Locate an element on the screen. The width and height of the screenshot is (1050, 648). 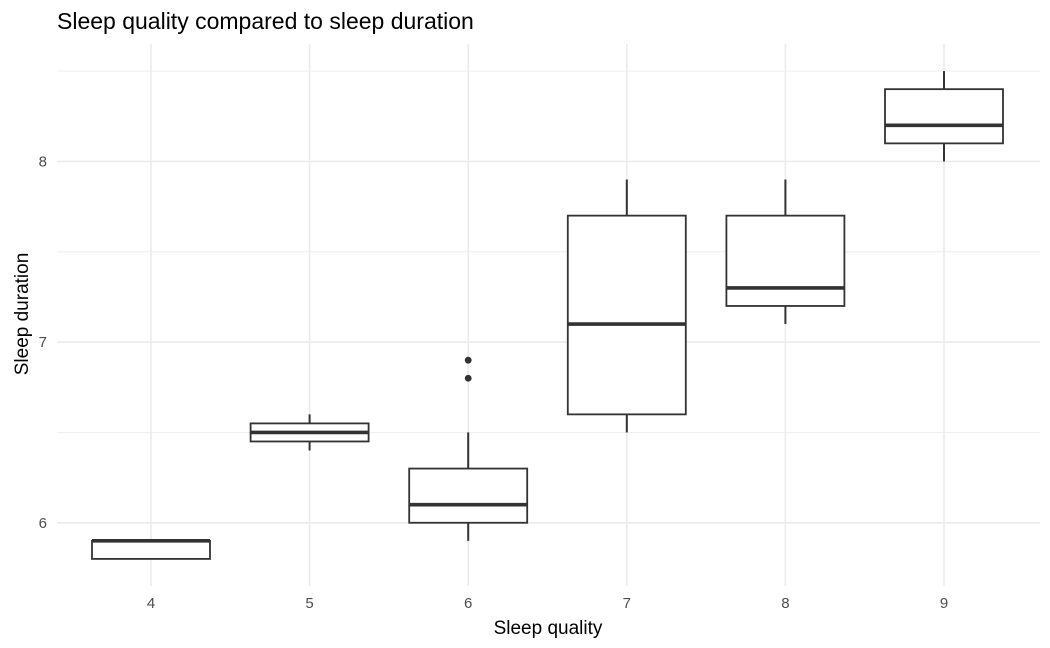
x-tick-label-5: 5 is located at coordinates (309, 603).